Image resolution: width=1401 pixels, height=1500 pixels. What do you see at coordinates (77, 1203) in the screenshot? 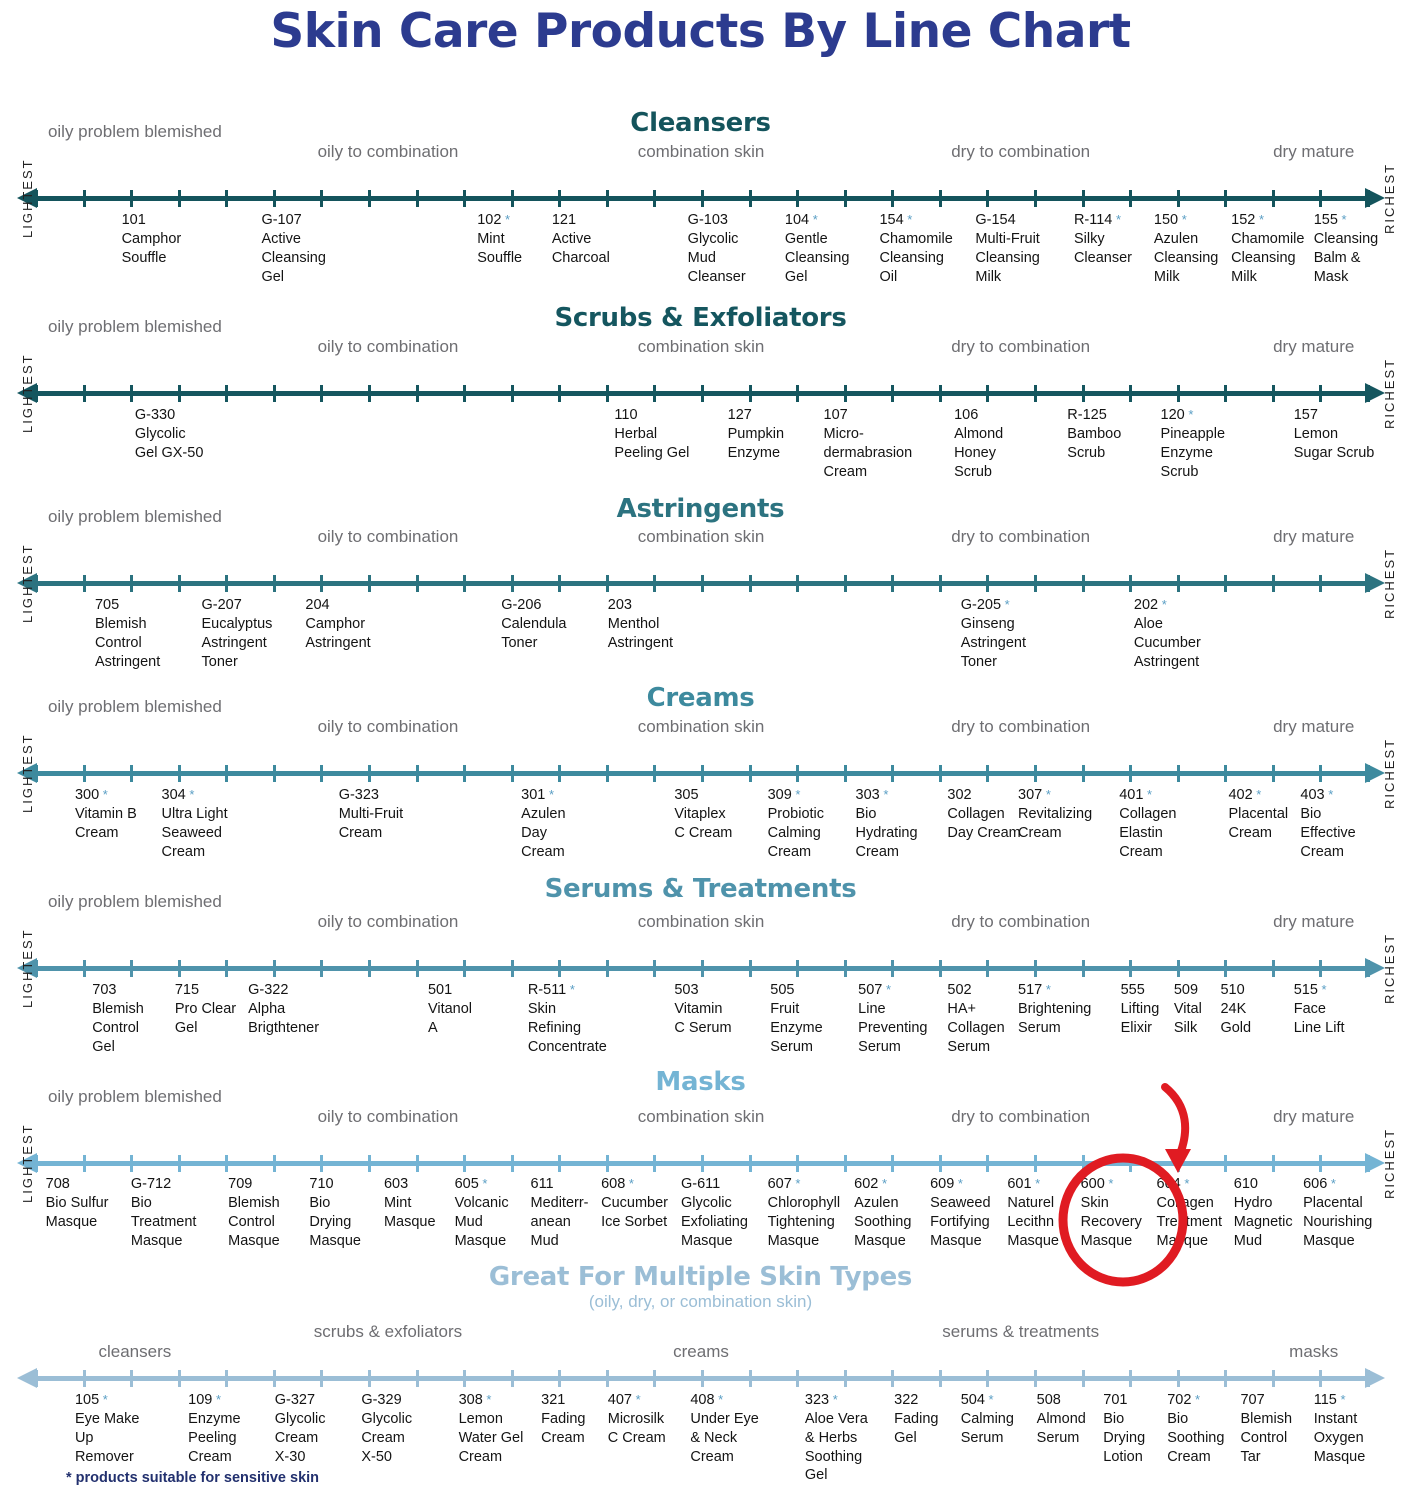
I see `product-label: 708 Bio Sulfur Masque` at bounding box center [77, 1203].